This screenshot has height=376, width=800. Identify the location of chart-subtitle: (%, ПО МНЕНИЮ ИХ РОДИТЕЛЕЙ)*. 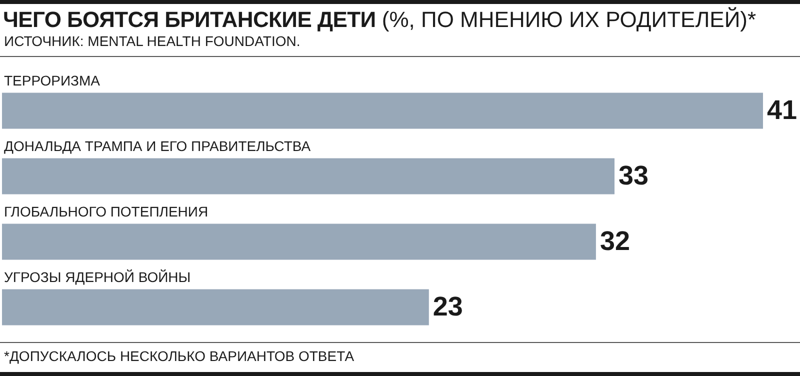
(569, 19).